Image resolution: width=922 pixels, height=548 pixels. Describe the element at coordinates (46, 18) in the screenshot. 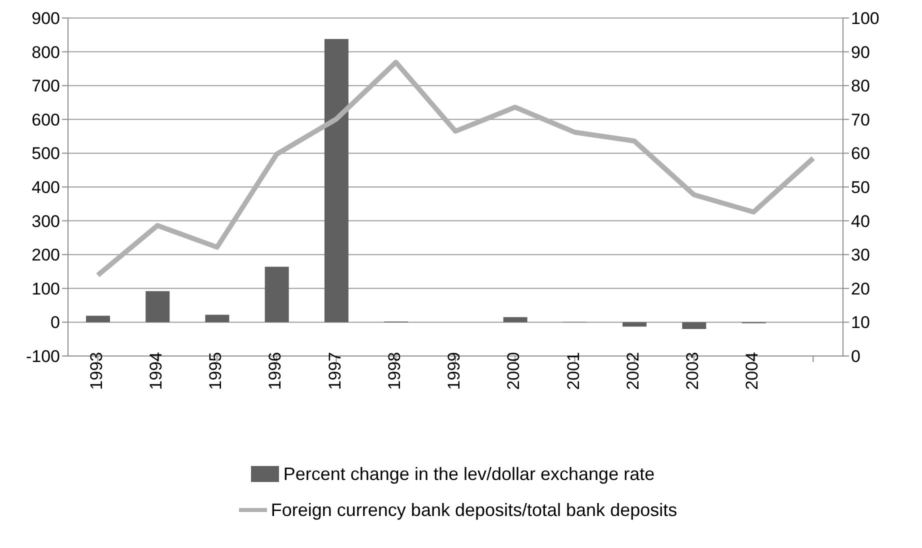

I see `y-tick-label: 900` at that location.